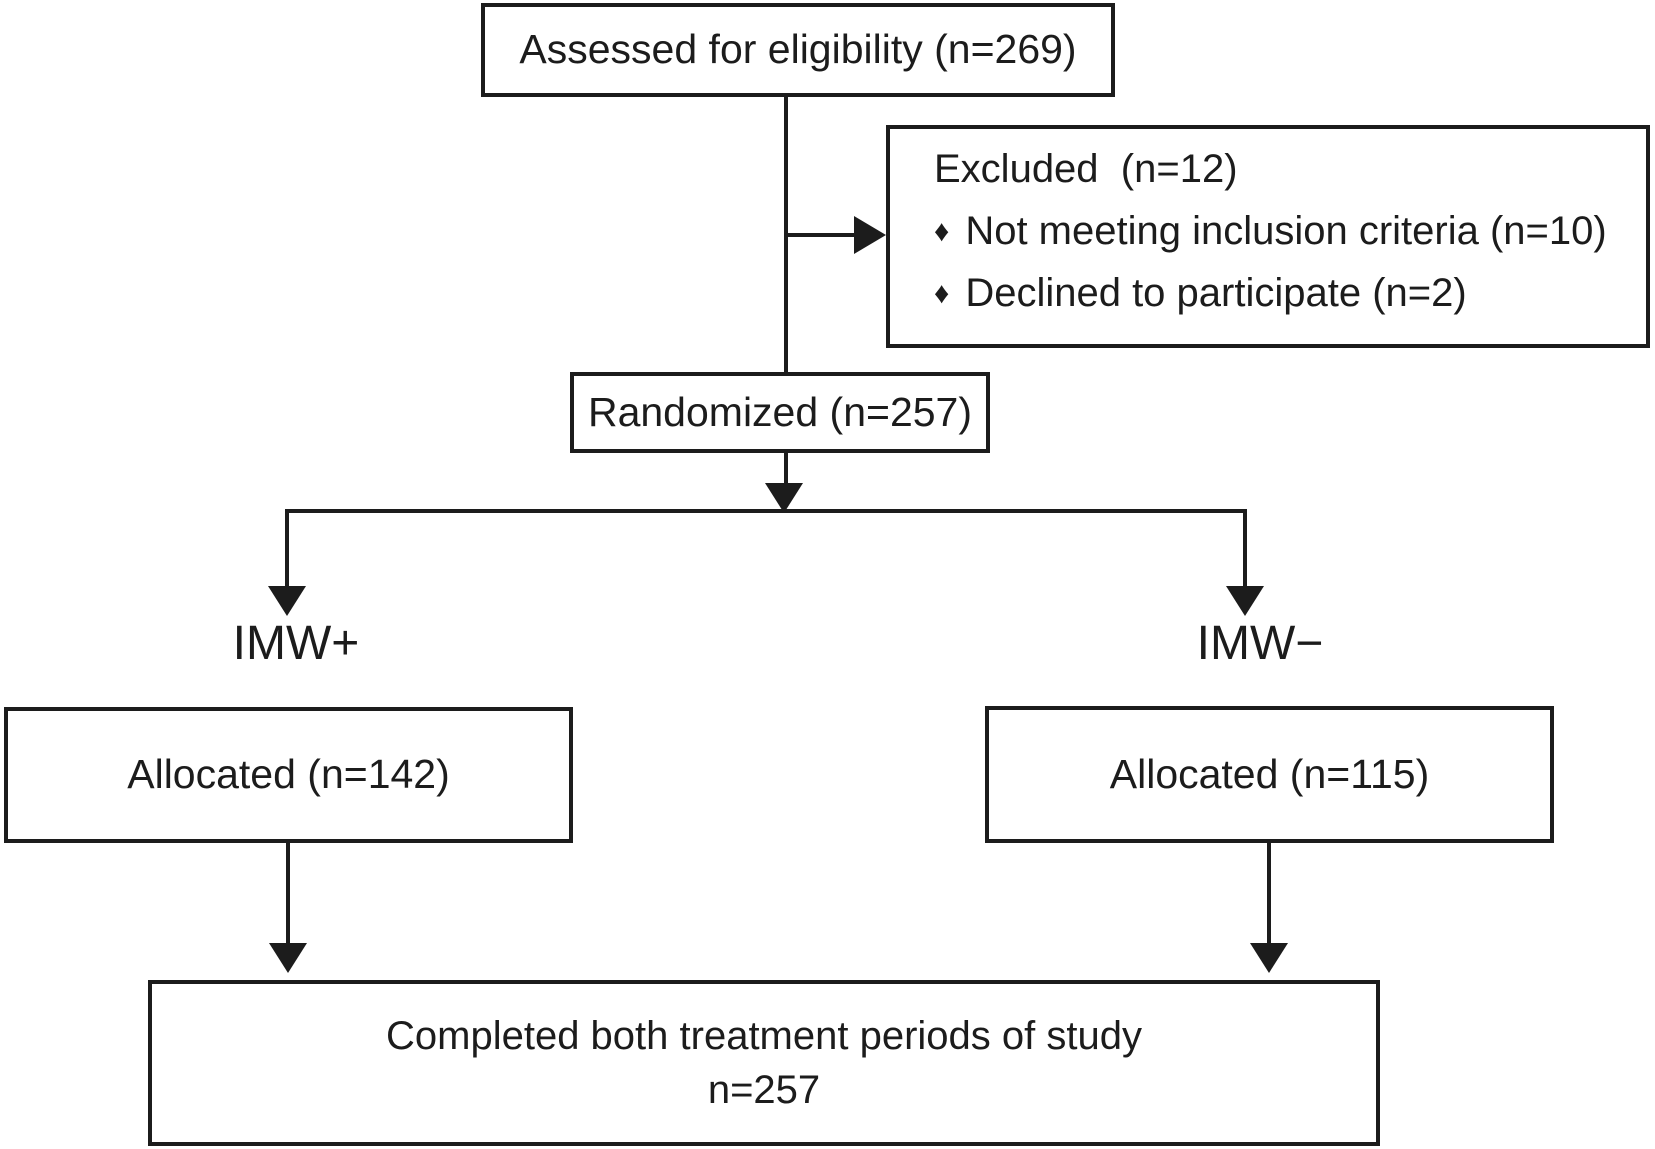  Describe the element at coordinates (288, 894) in the screenshot. I see `connector-alloc-left-to-completed` at that location.